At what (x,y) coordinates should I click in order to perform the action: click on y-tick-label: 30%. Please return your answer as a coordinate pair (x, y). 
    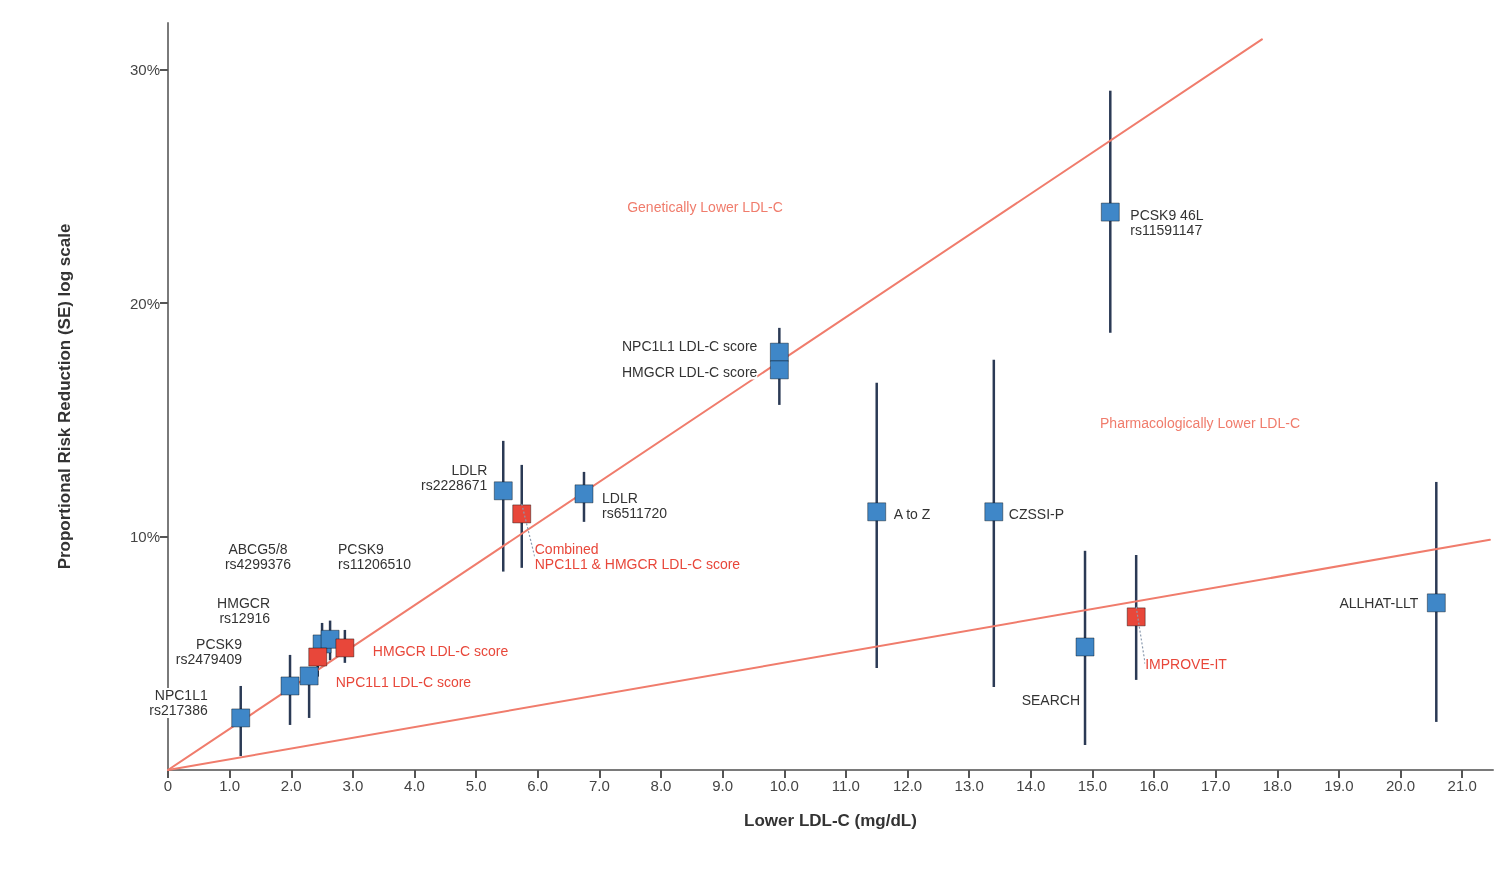
    Looking at the image, I should click on (144, 70).